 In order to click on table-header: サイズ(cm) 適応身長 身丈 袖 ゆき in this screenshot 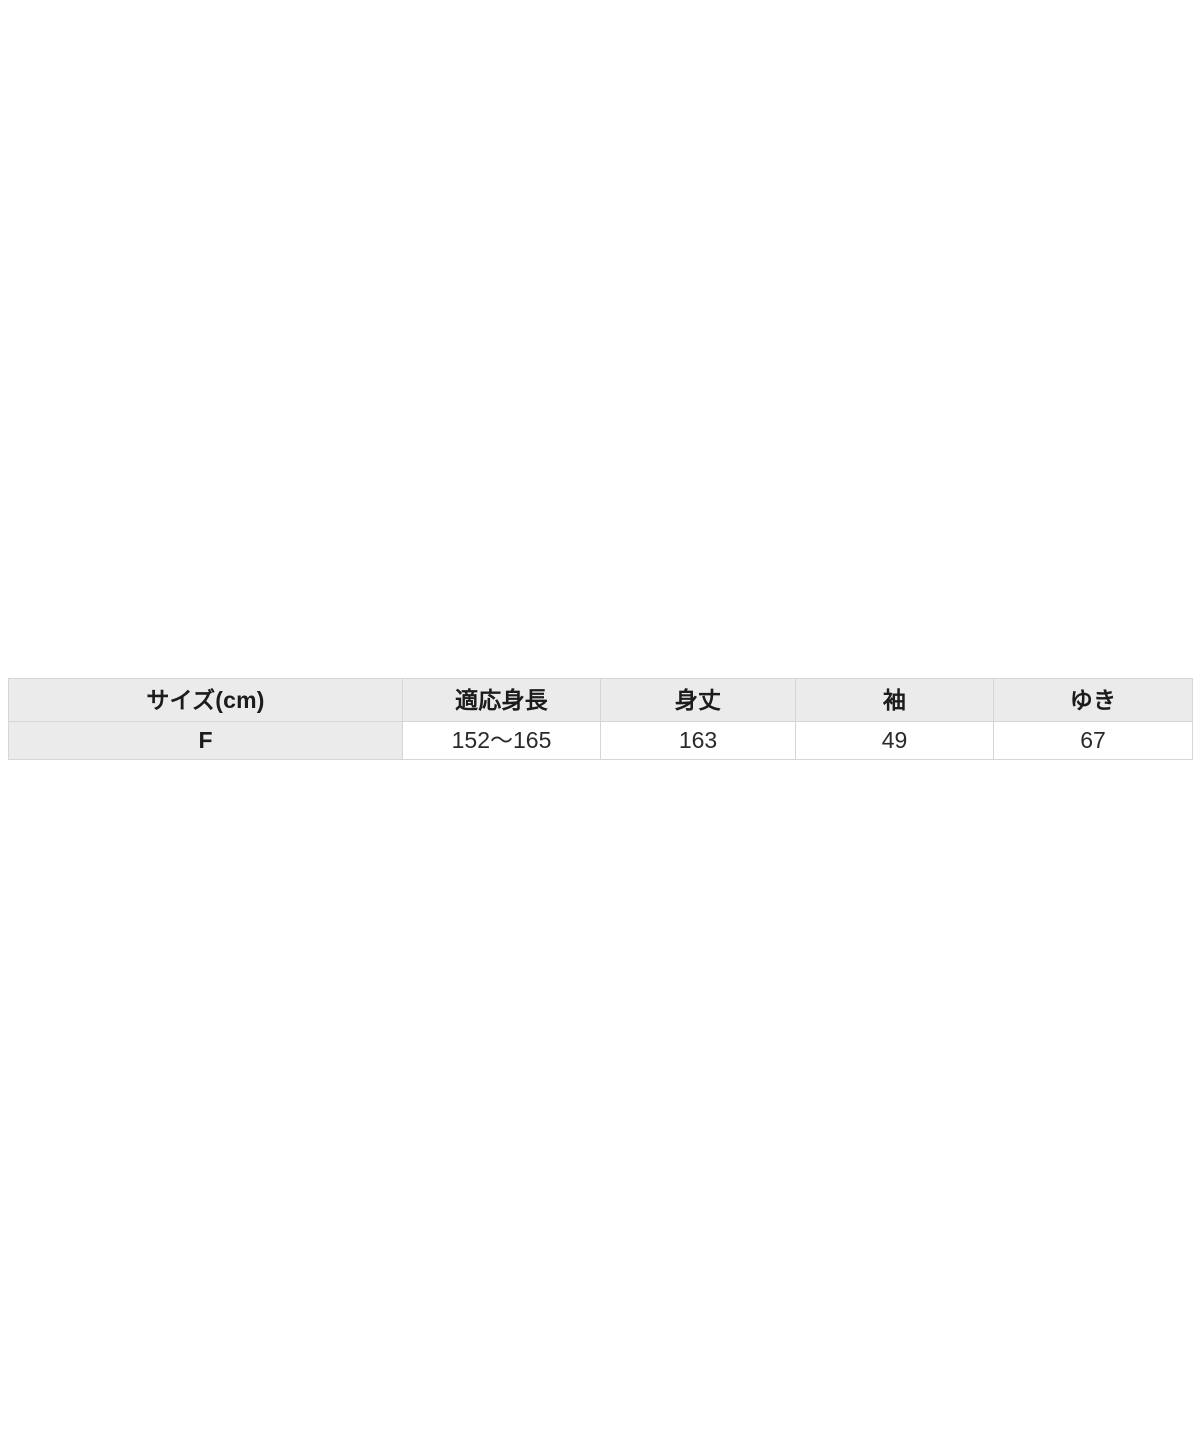, I will do `click(600, 700)`.